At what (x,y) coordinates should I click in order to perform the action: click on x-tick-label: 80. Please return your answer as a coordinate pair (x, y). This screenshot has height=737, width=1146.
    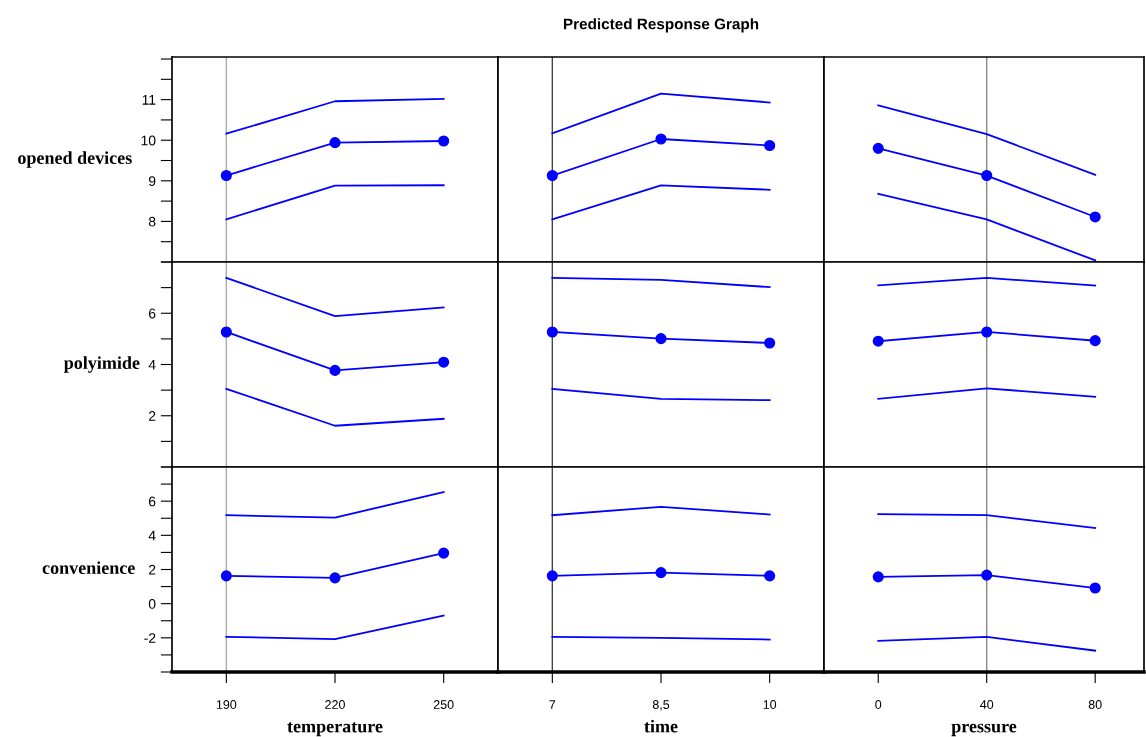
    Looking at the image, I should click on (1095, 704).